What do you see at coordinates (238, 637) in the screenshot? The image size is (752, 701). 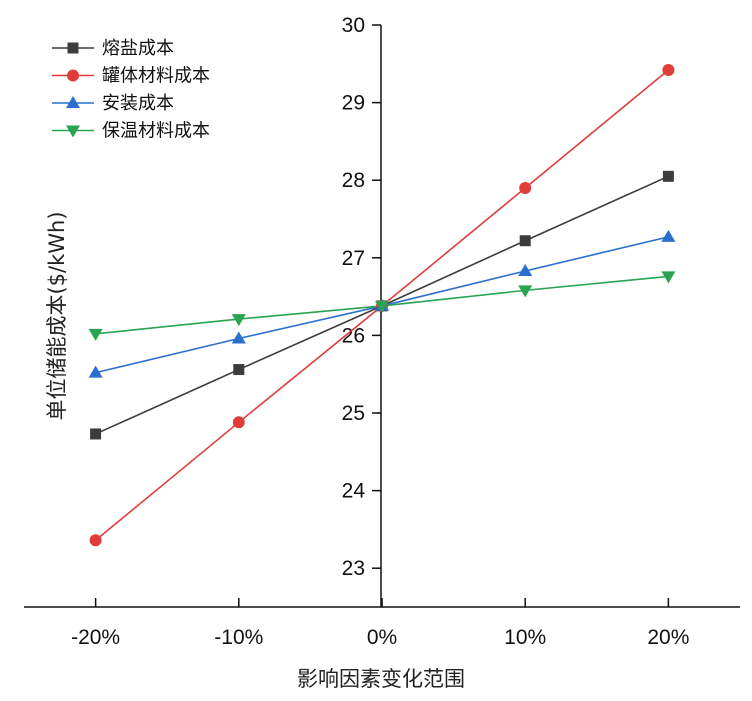 I see `x-tick-label: -10%` at bounding box center [238, 637].